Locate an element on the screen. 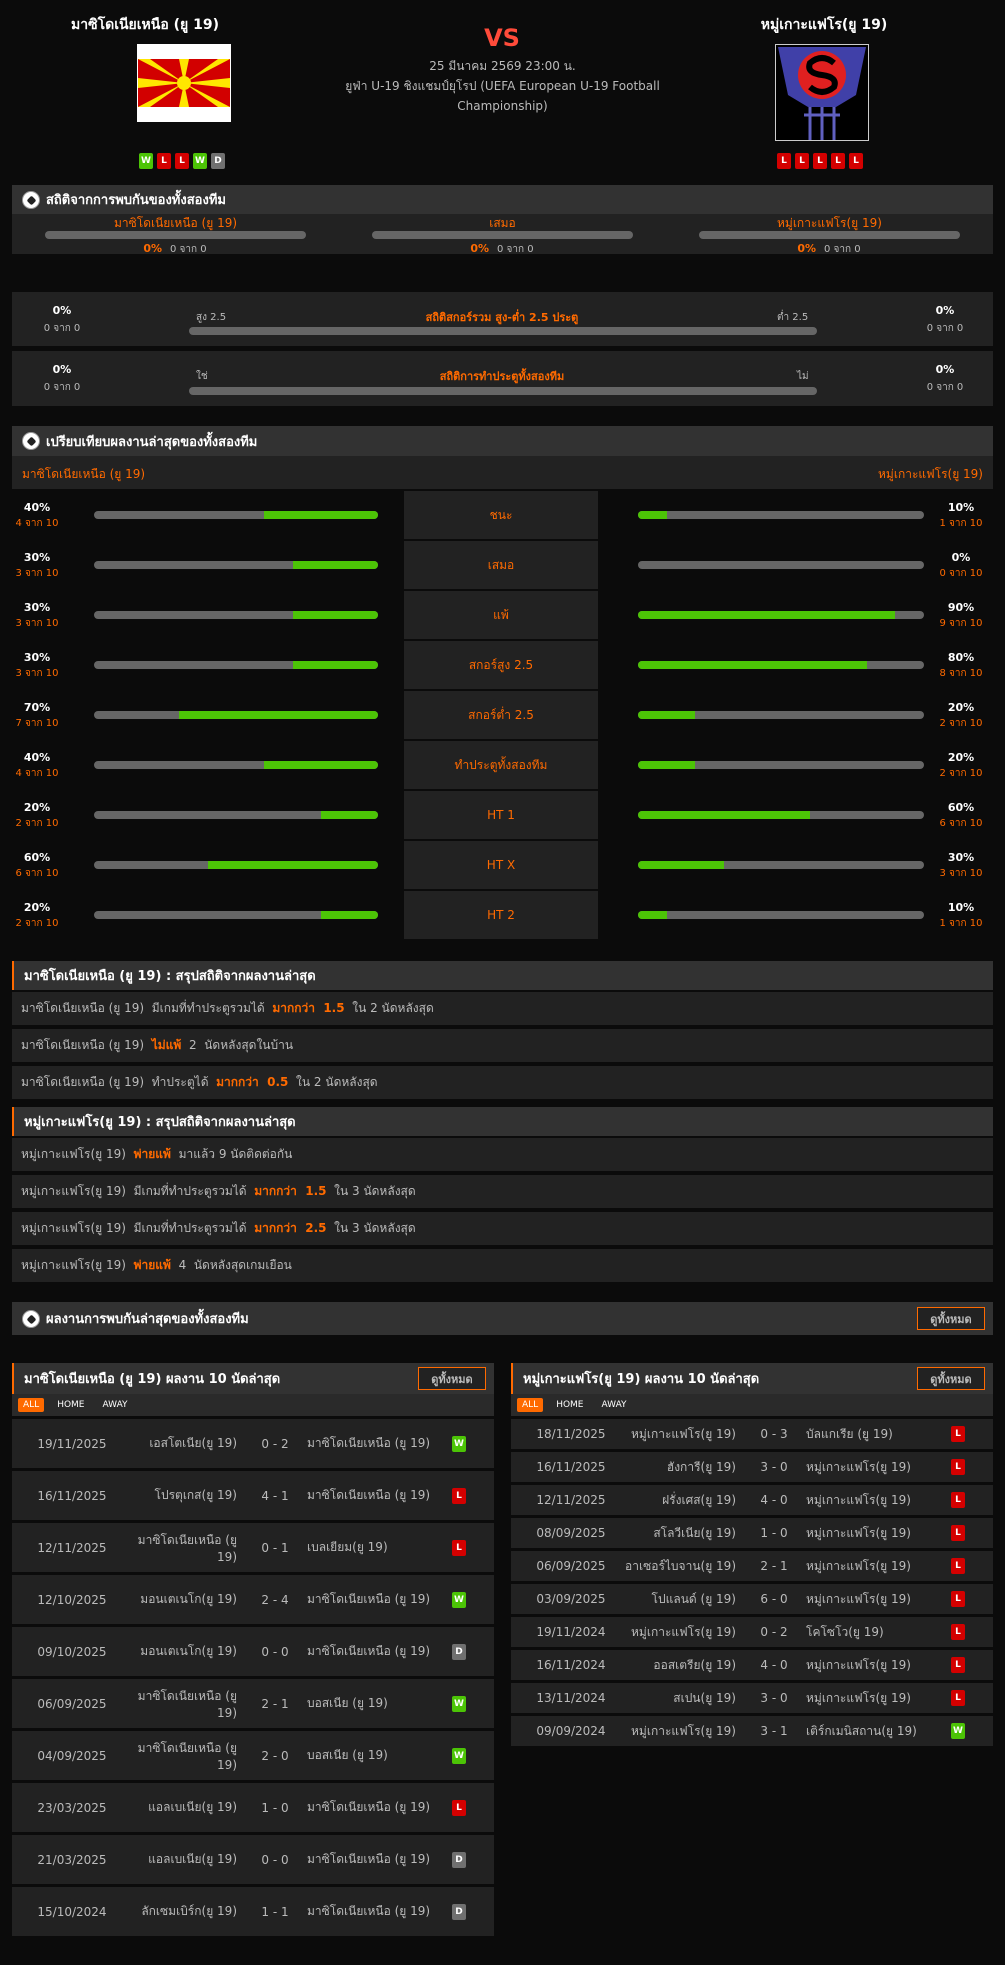  right-bar is located at coordinates (781, 565).